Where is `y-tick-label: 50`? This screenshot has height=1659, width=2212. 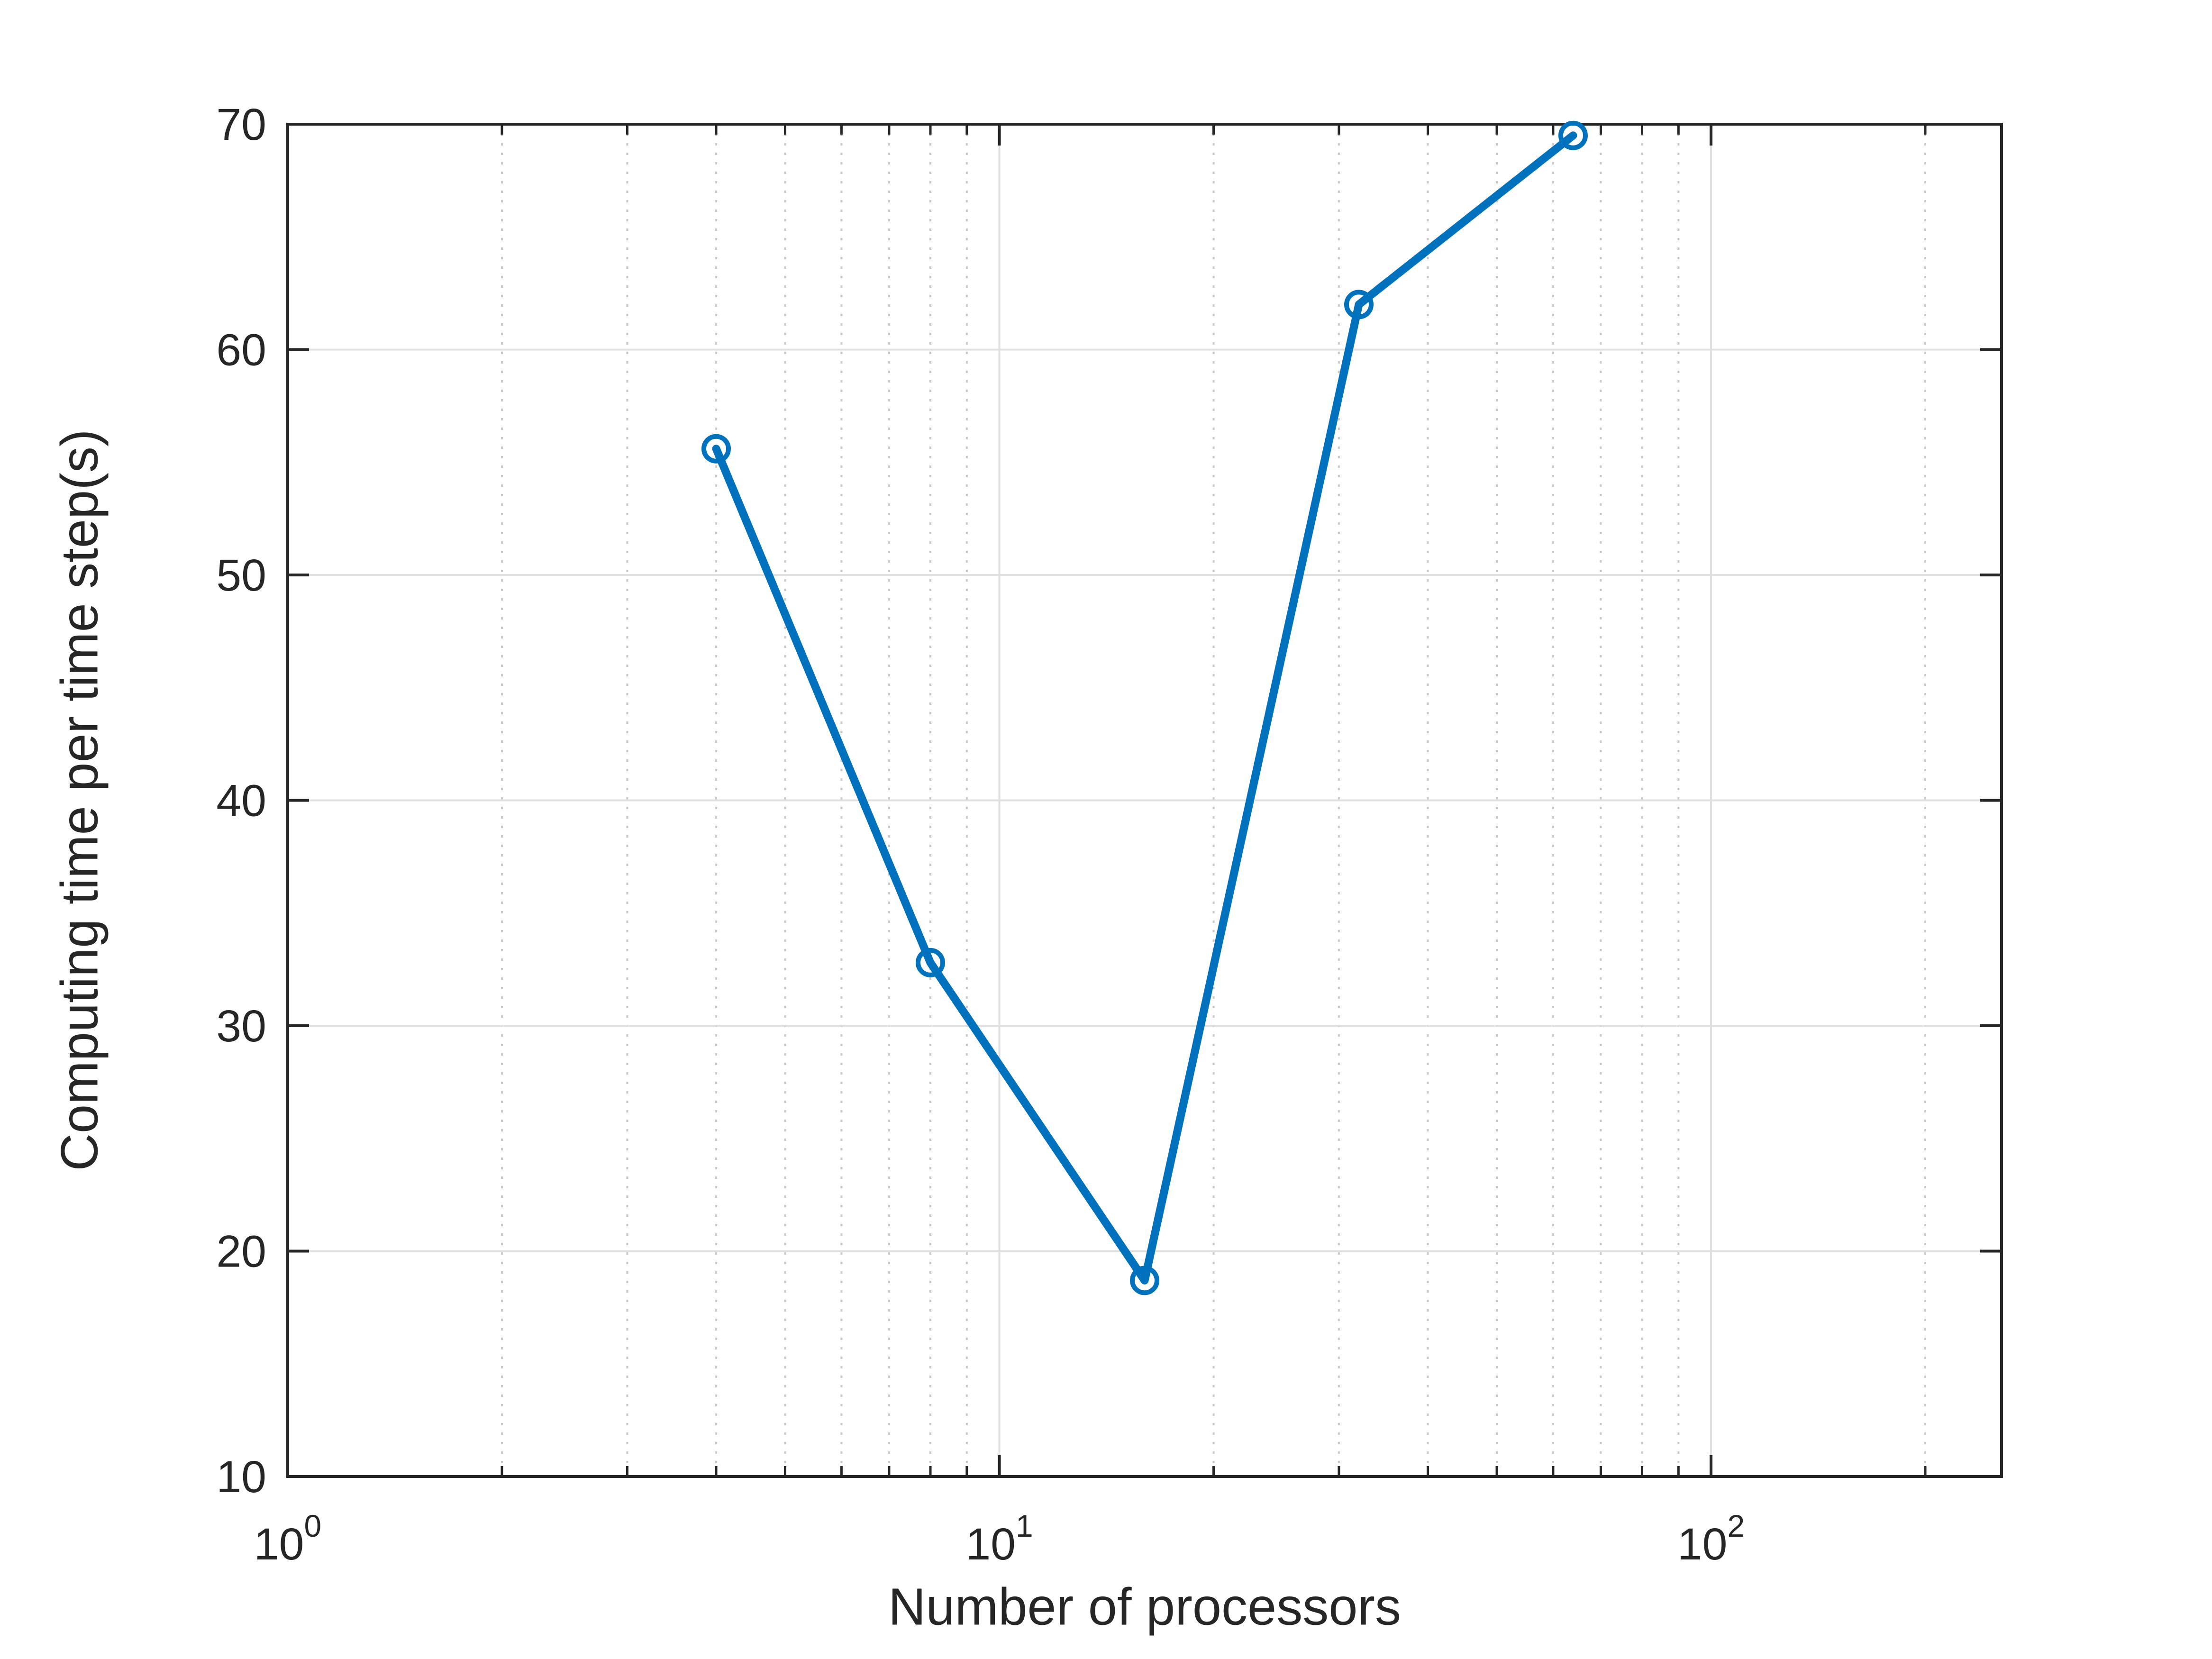 y-tick-label: 50 is located at coordinates (241, 575).